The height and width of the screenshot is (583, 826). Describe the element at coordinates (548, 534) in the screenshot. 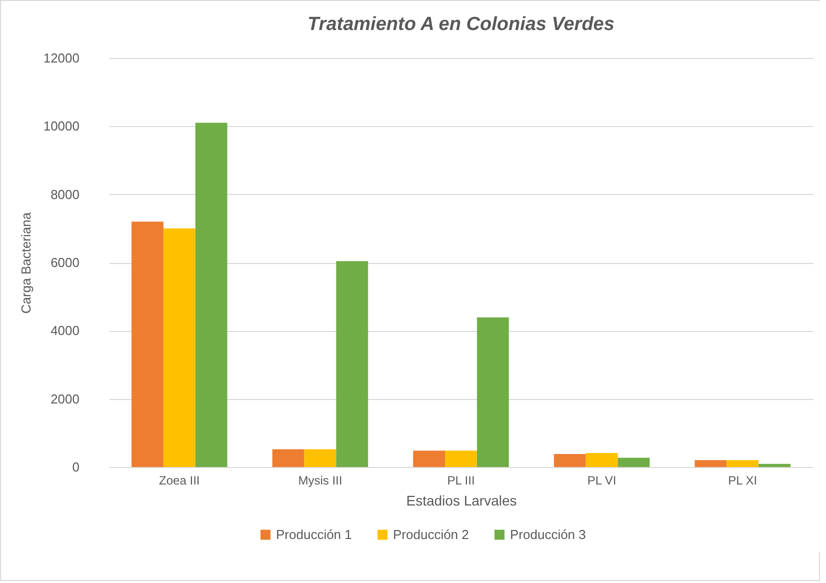

I see `legend-label: Producción 3` at that location.